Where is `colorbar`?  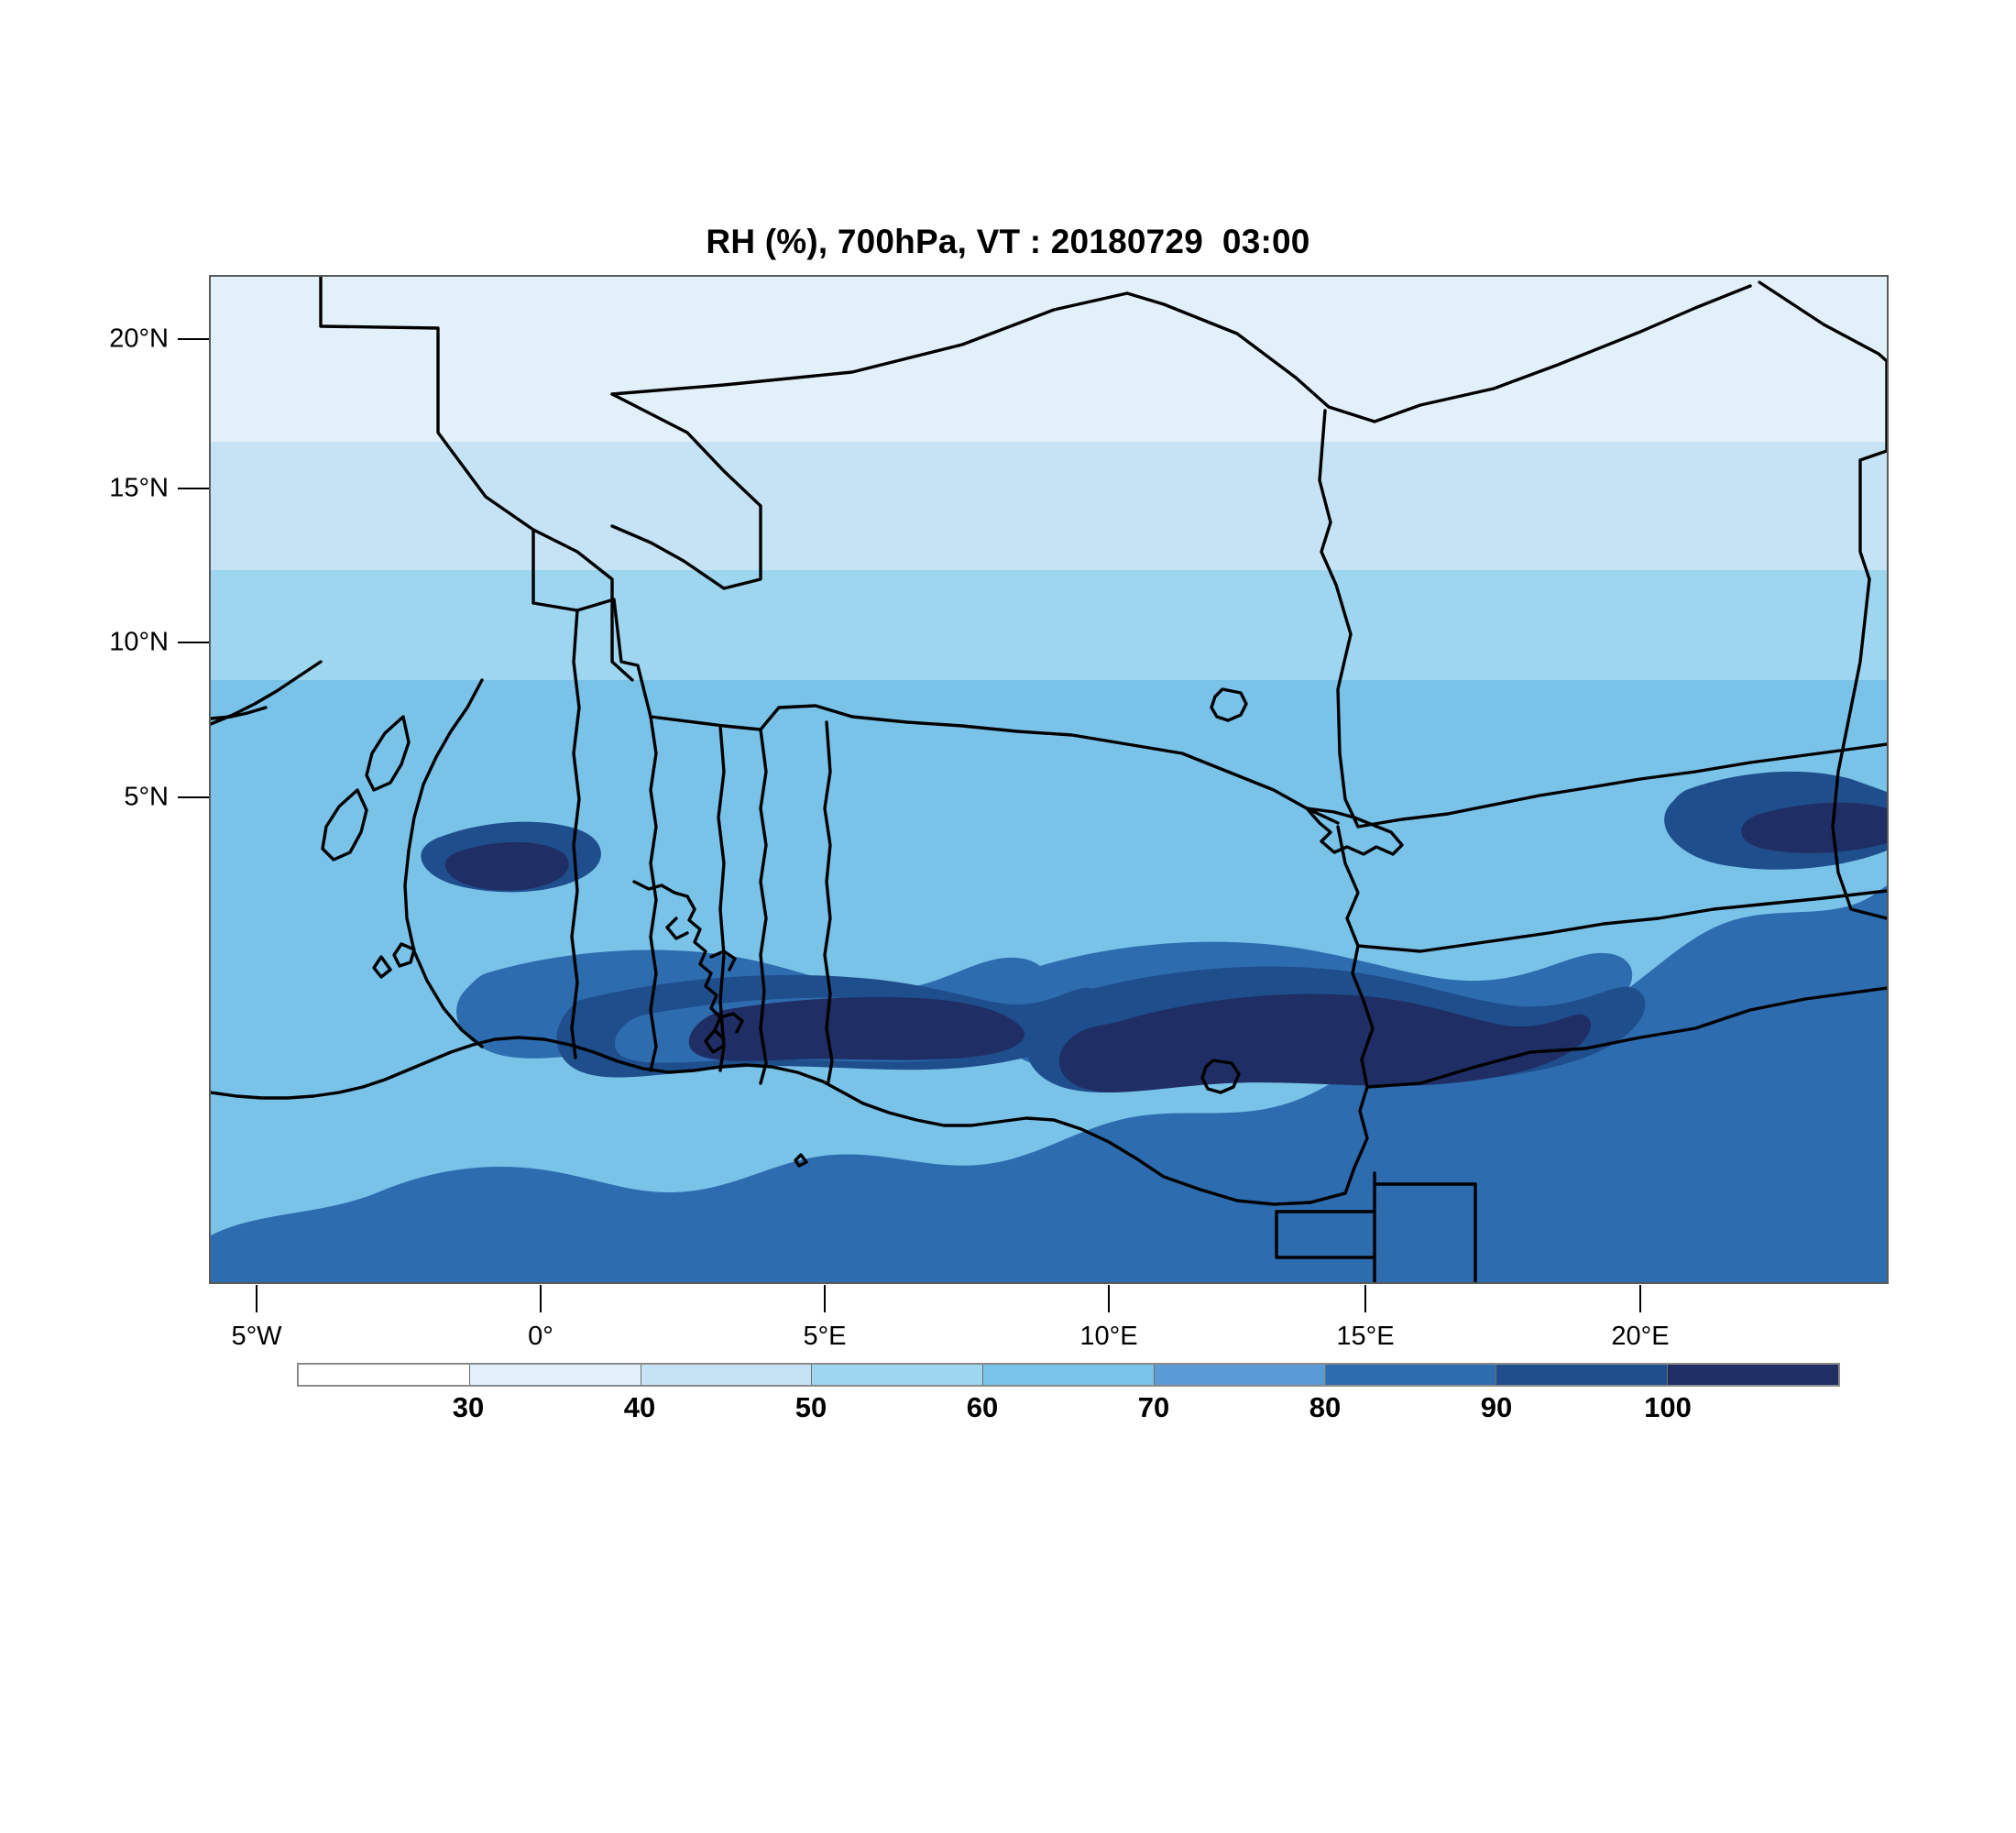 colorbar is located at coordinates (1068, 1375).